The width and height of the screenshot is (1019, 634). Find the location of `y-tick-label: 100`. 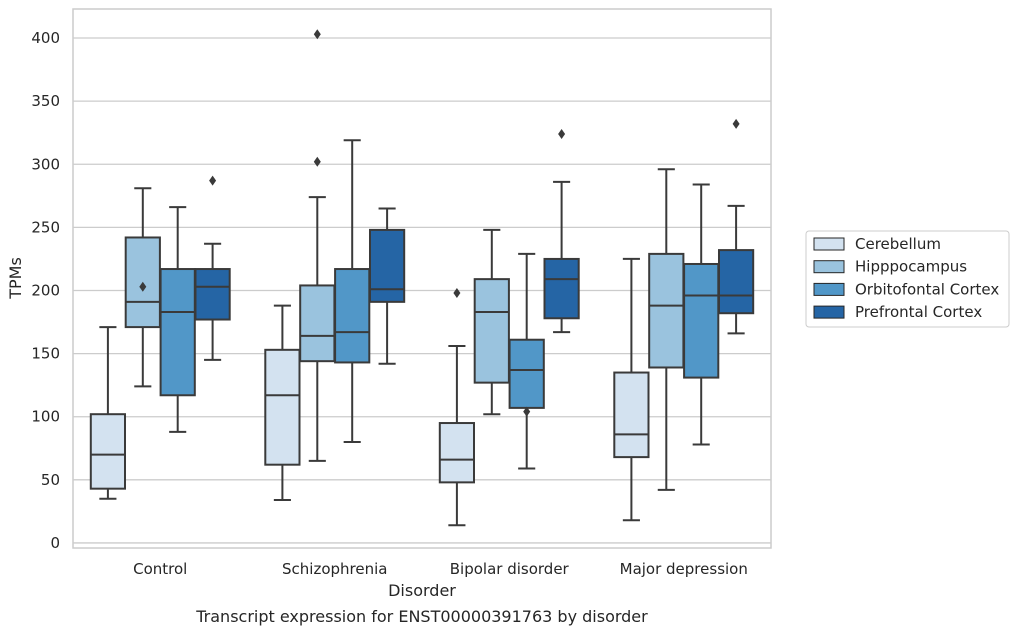

y-tick-label: 100 is located at coordinates (45, 417).